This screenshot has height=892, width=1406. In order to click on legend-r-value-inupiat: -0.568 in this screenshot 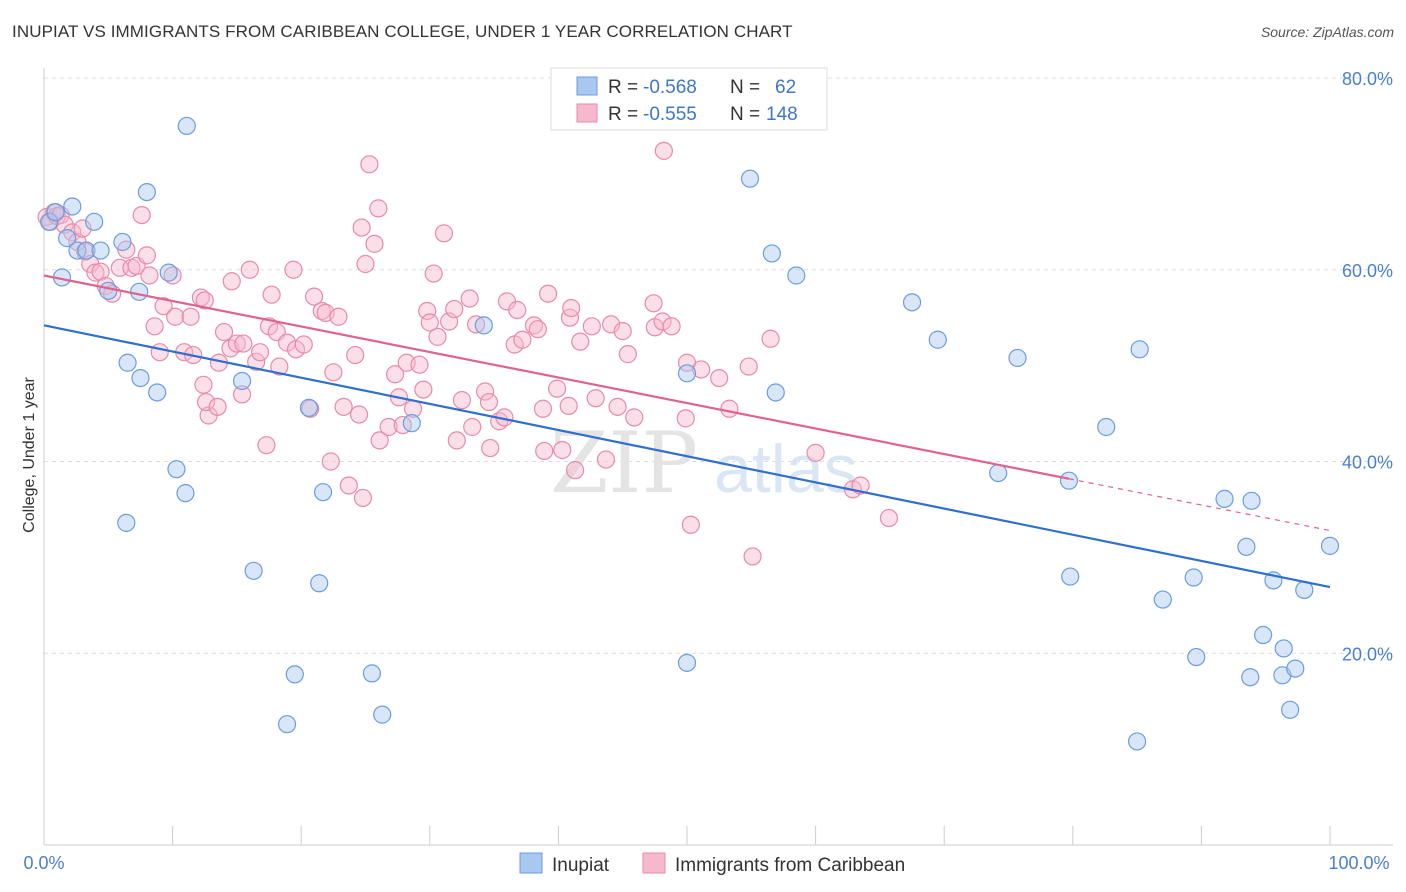, I will do `click(670, 87)`.